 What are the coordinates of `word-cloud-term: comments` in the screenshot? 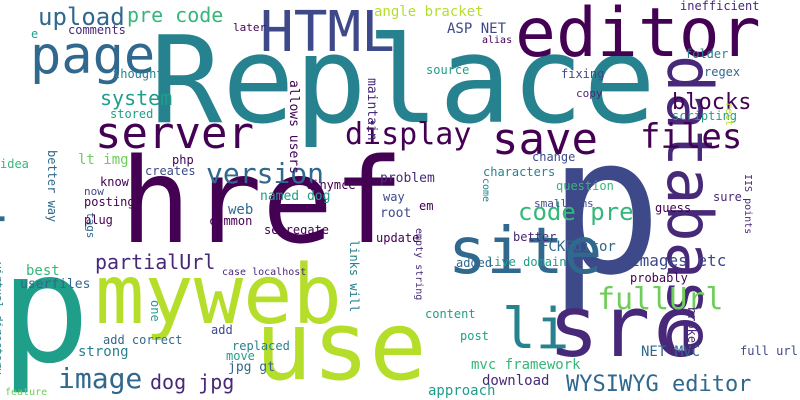 It's located at (97, 30).